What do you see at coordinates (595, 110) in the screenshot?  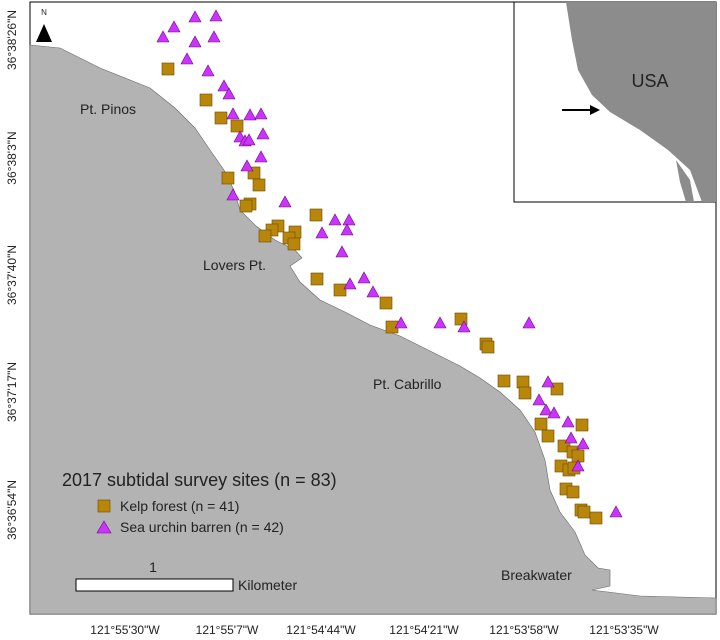 I see `inset-arrowhead` at bounding box center [595, 110].